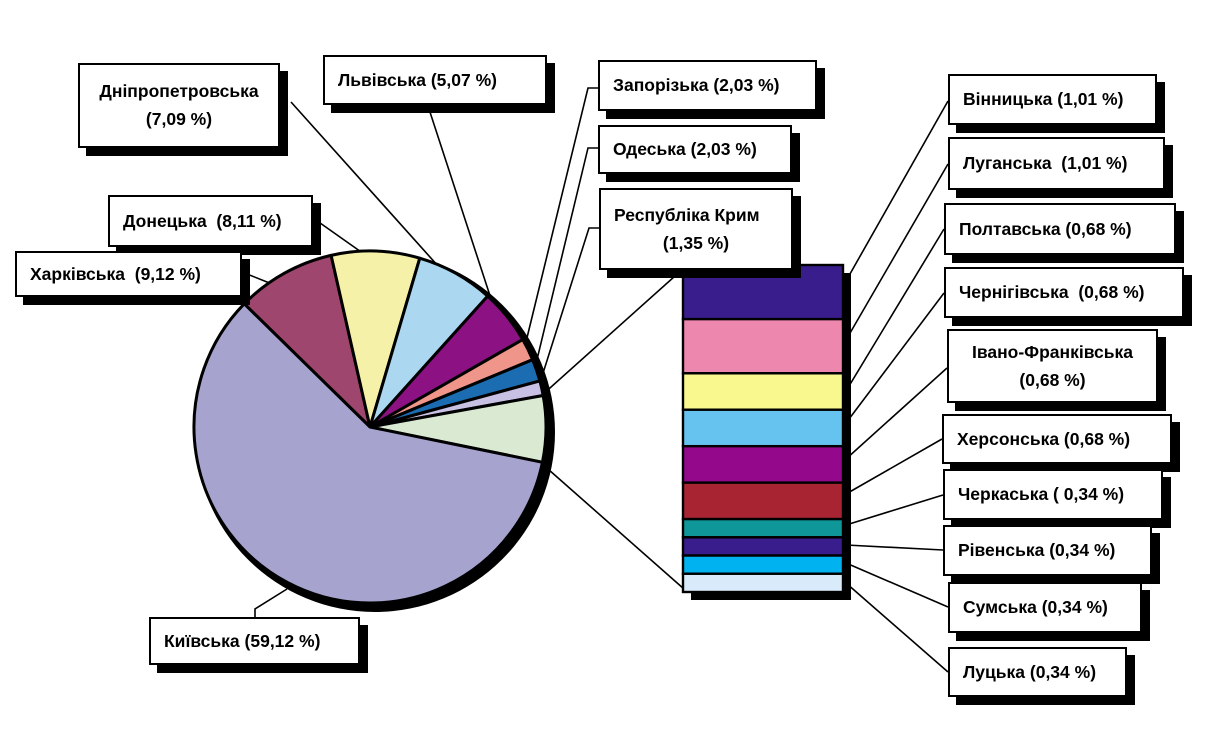 The image size is (1210, 743). I want to click on callout-label: Чернігівська (0,68 %), so click(1052, 292).